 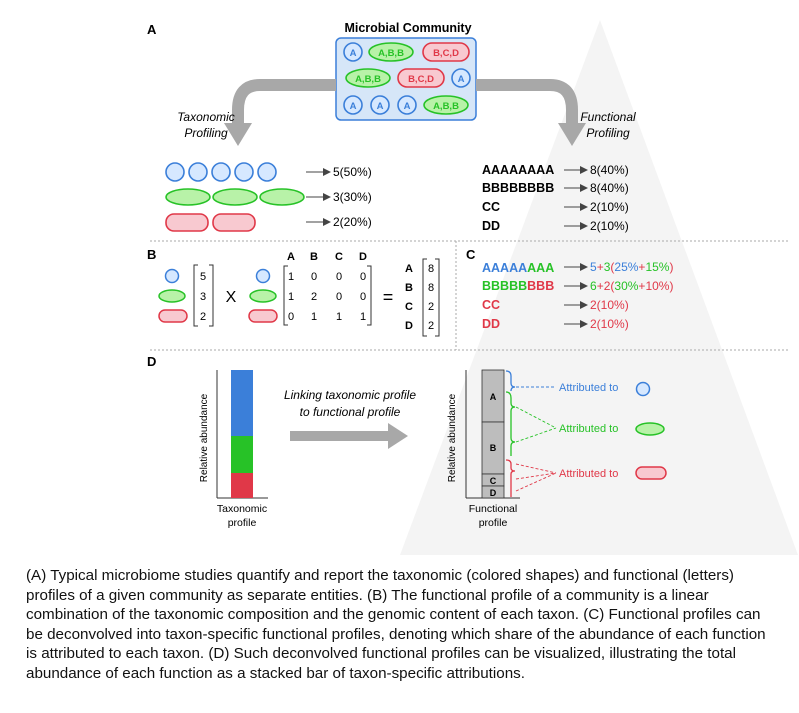 What do you see at coordinates (576, 198) in the screenshot?
I see `func-count-arrows` at bounding box center [576, 198].